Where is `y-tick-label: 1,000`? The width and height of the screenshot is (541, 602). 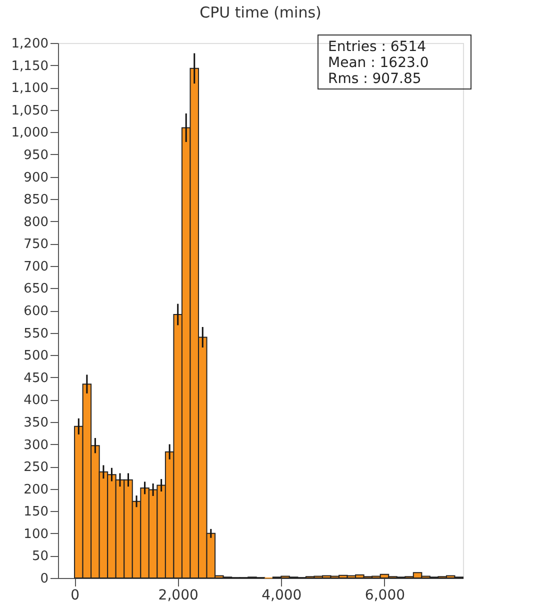
y-tick-label: 1,000 is located at coordinates (29, 133).